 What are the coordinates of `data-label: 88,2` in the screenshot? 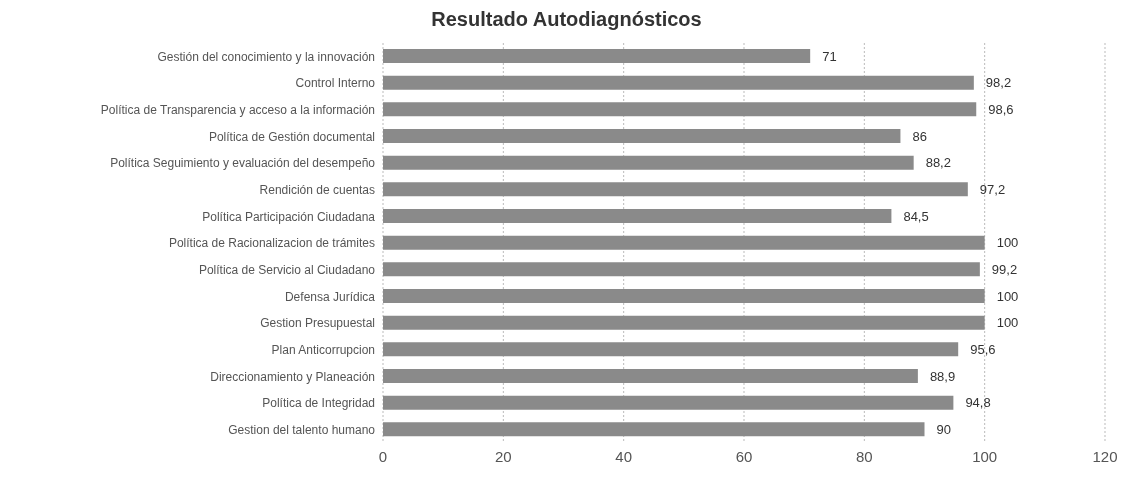 It's located at (938, 163).